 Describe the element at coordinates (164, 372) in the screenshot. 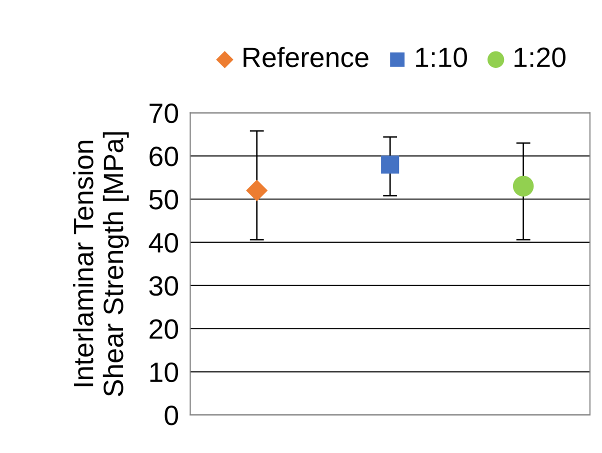

I see `y-tick-label: 10` at that location.